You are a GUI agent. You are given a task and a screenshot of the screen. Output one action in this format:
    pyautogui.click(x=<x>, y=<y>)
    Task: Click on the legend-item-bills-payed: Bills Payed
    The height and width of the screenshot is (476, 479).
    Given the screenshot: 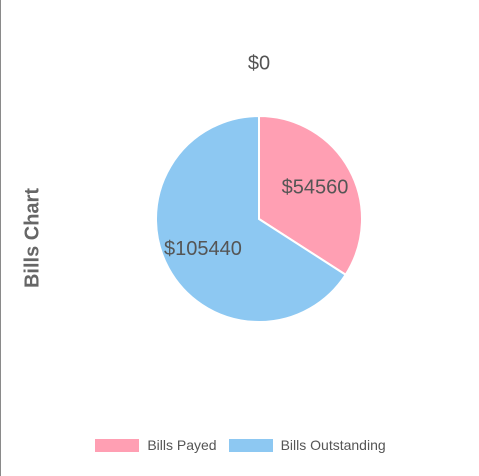 What is the action you would take?
    pyautogui.click(x=156, y=445)
    